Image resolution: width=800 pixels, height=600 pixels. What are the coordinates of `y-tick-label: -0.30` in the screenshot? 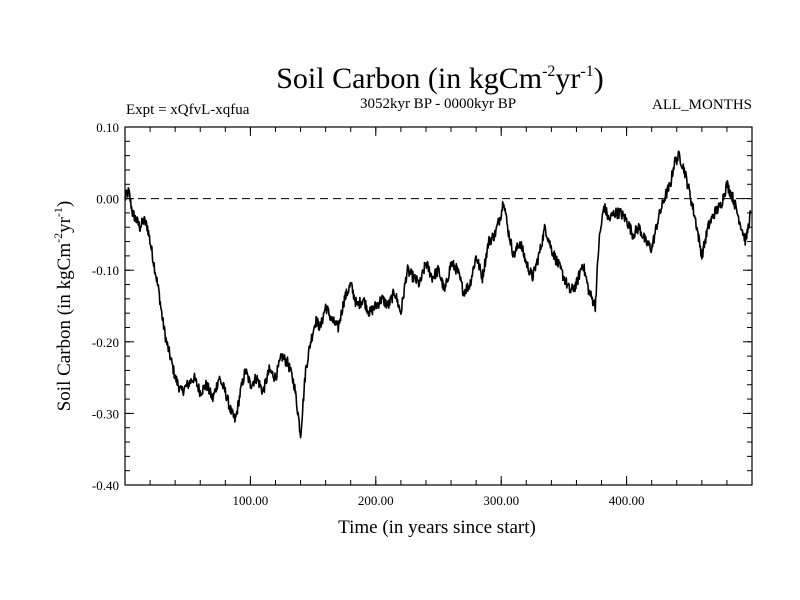 It's located at (105, 413).